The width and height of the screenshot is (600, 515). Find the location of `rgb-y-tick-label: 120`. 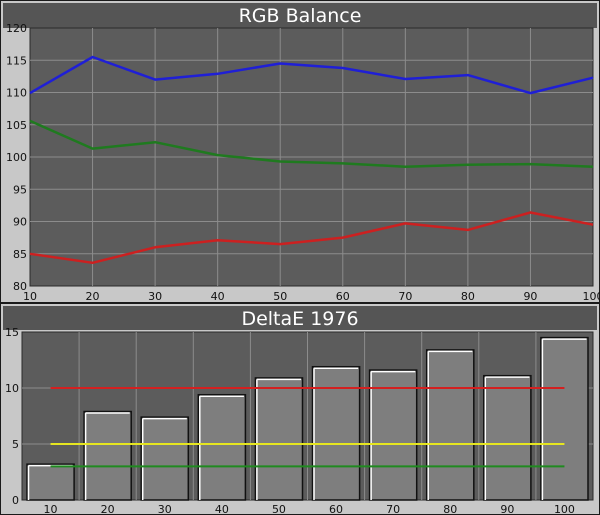

rgb-y-tick-label: 120 is located at coordinates (16, 28).